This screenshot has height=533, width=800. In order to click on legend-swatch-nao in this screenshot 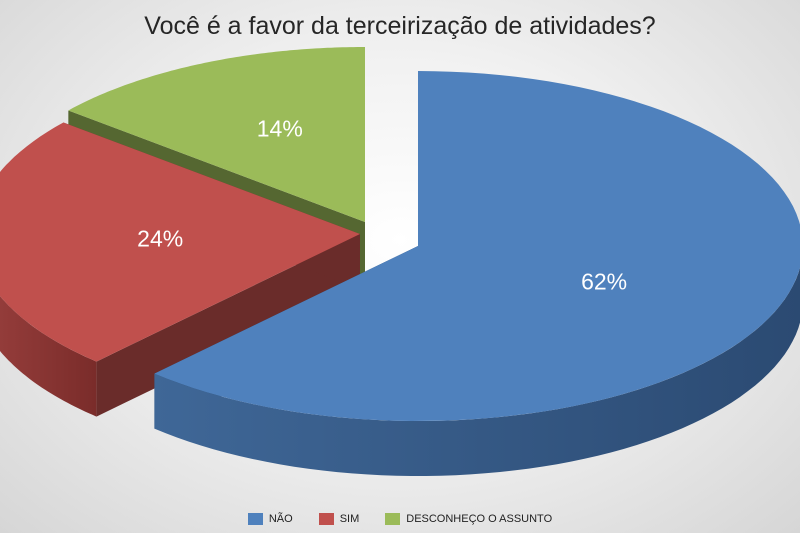, I will do `click(255, 519)`.